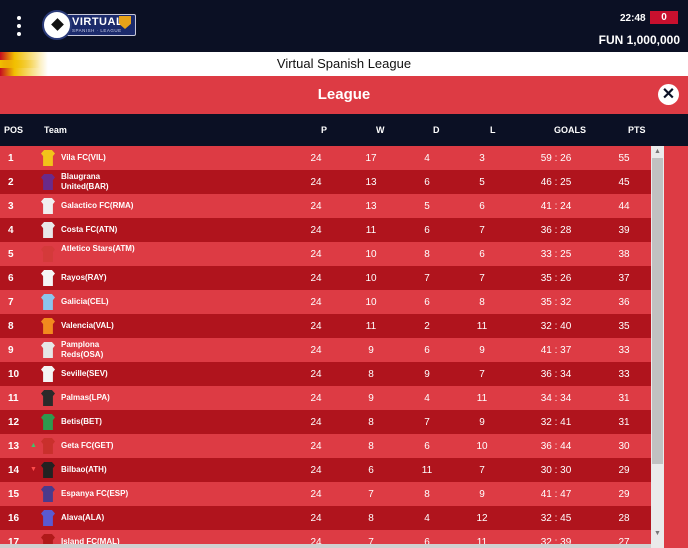 Image resolution: width=688 pixels, height=548 pixels. Describe the element at coordinates (325, 374) in the screenshot. I see `table-row: 10 Seville(SEV) 24 8 9 7 36 : 34 33` at that location.